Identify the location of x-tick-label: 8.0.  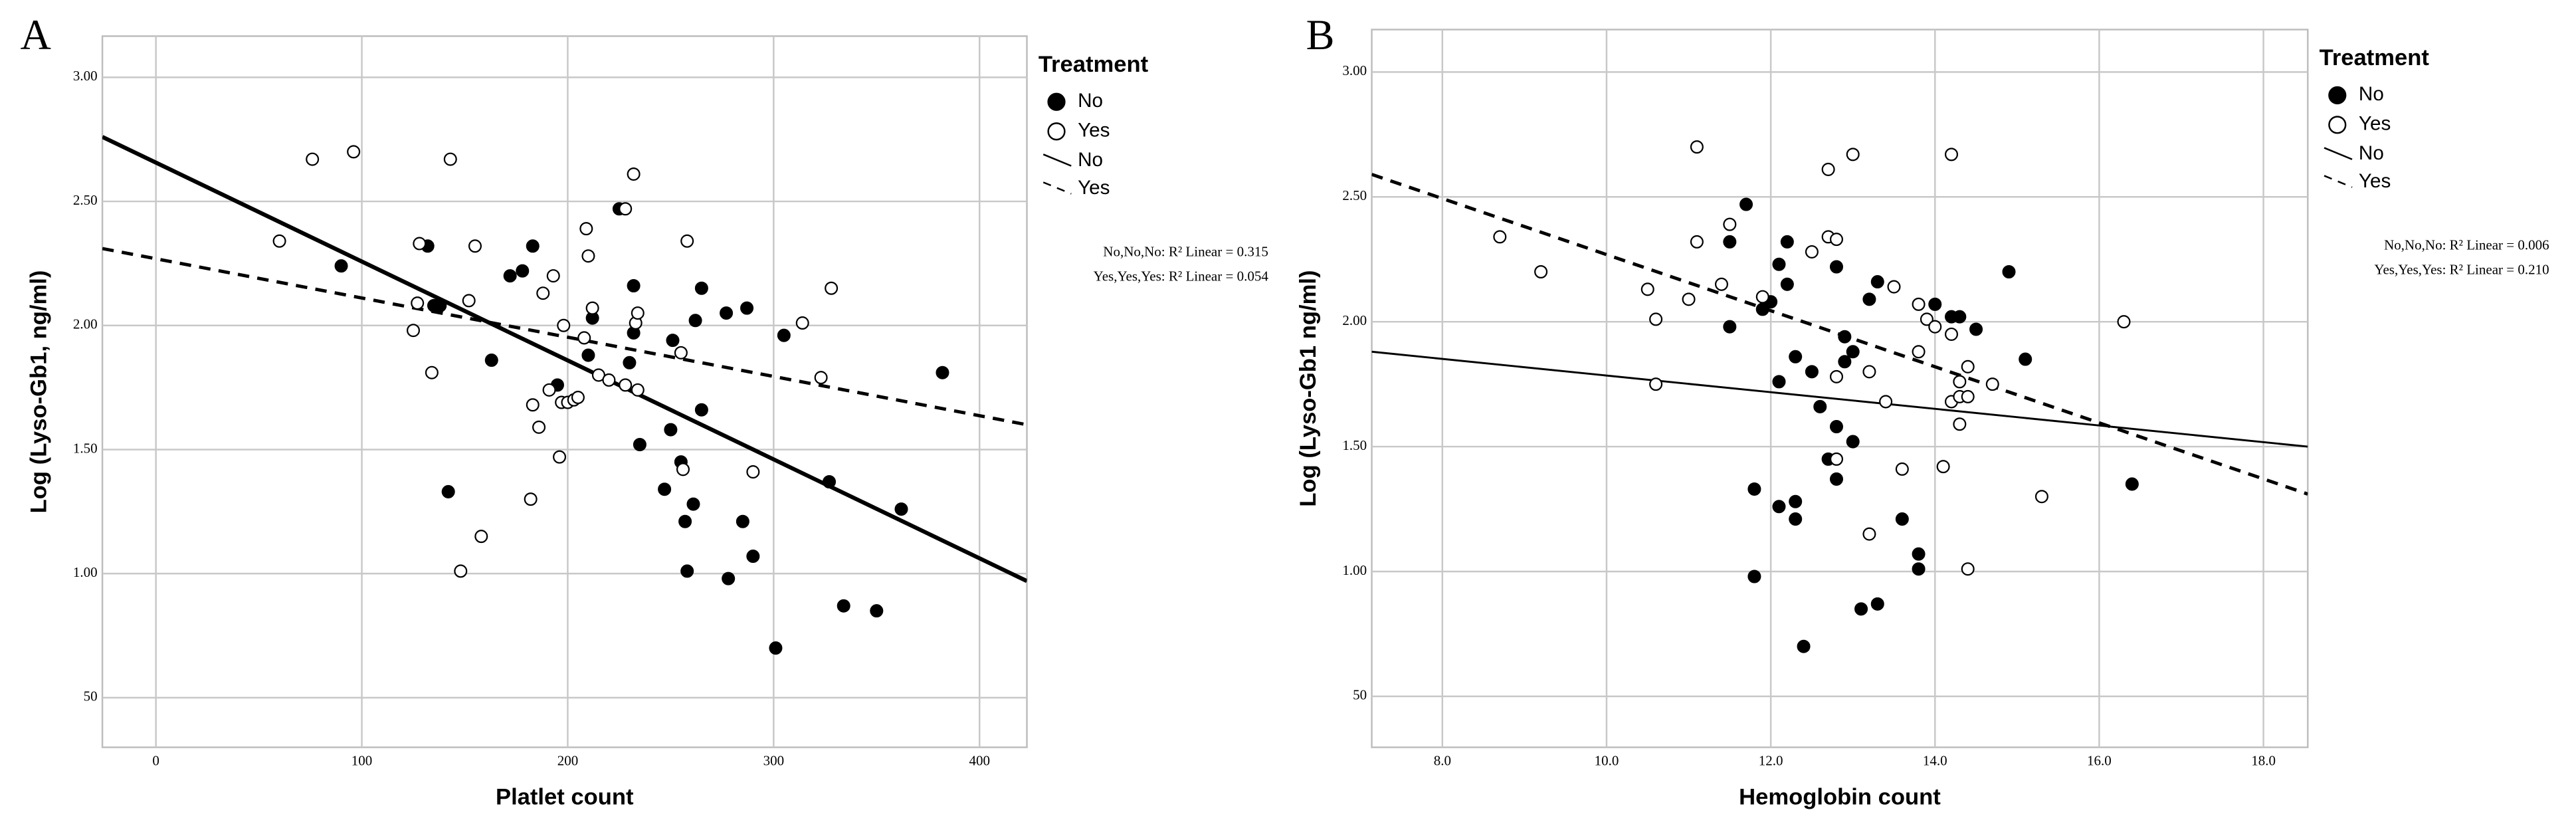
(1443, 761).